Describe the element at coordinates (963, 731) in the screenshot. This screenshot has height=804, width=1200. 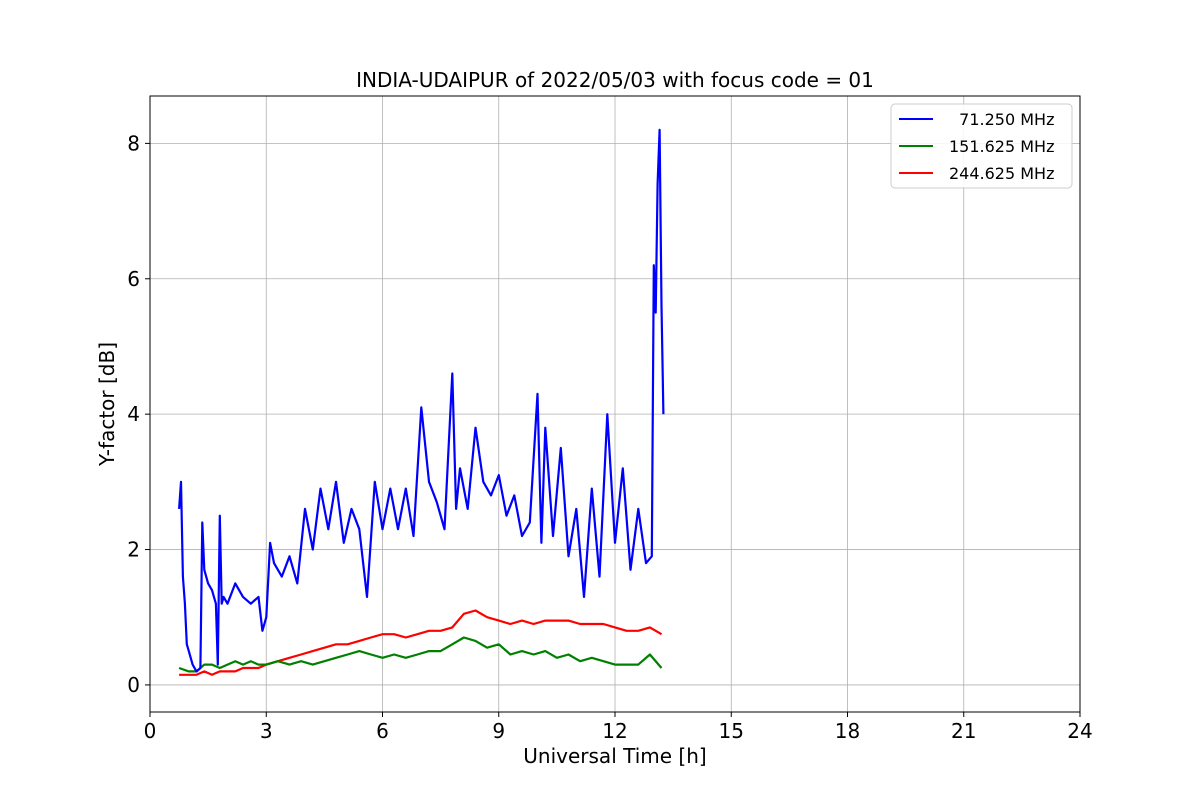
I see `x-tick-label: 21` at that location.